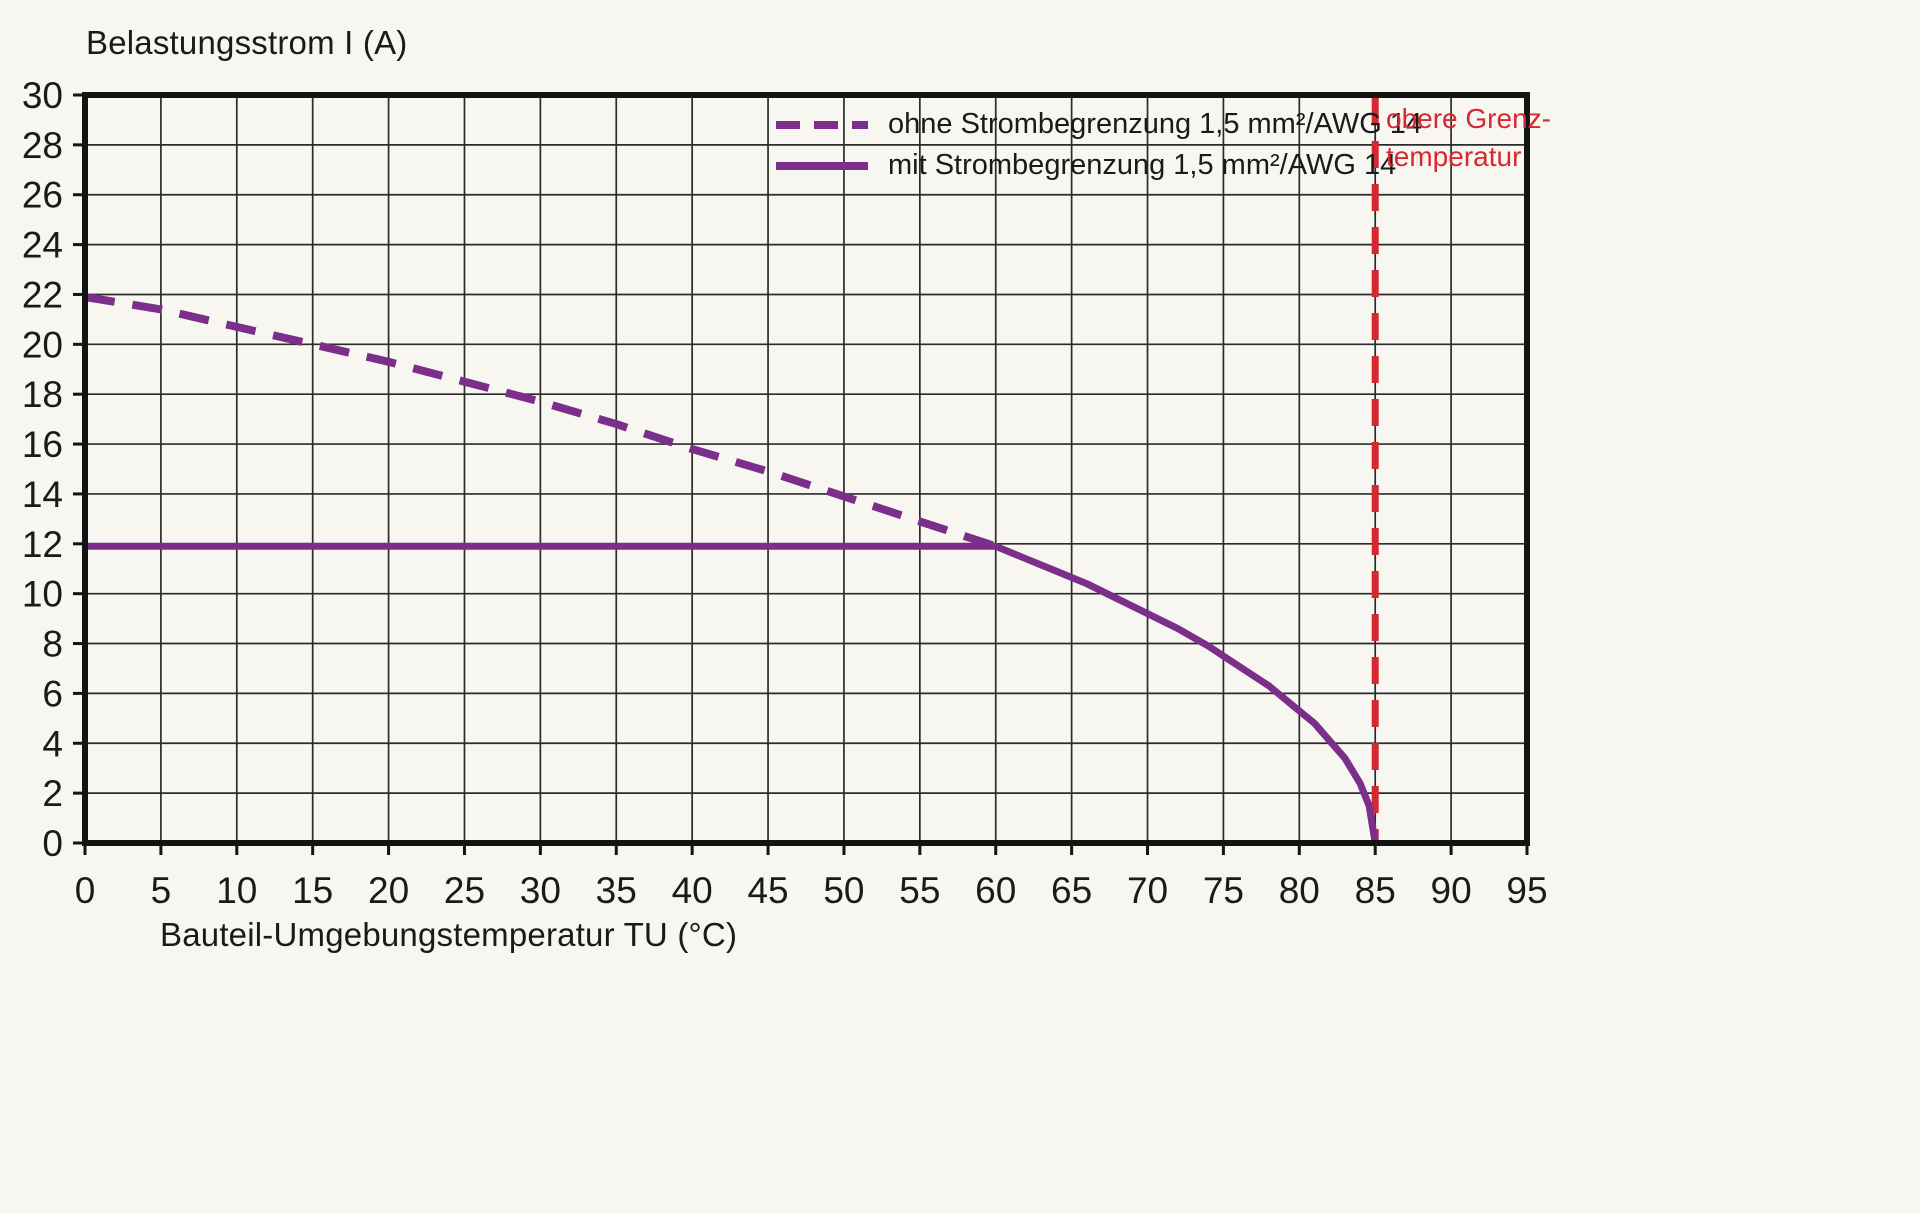  I want to click on dashed-line-sample, so click(822, 124).